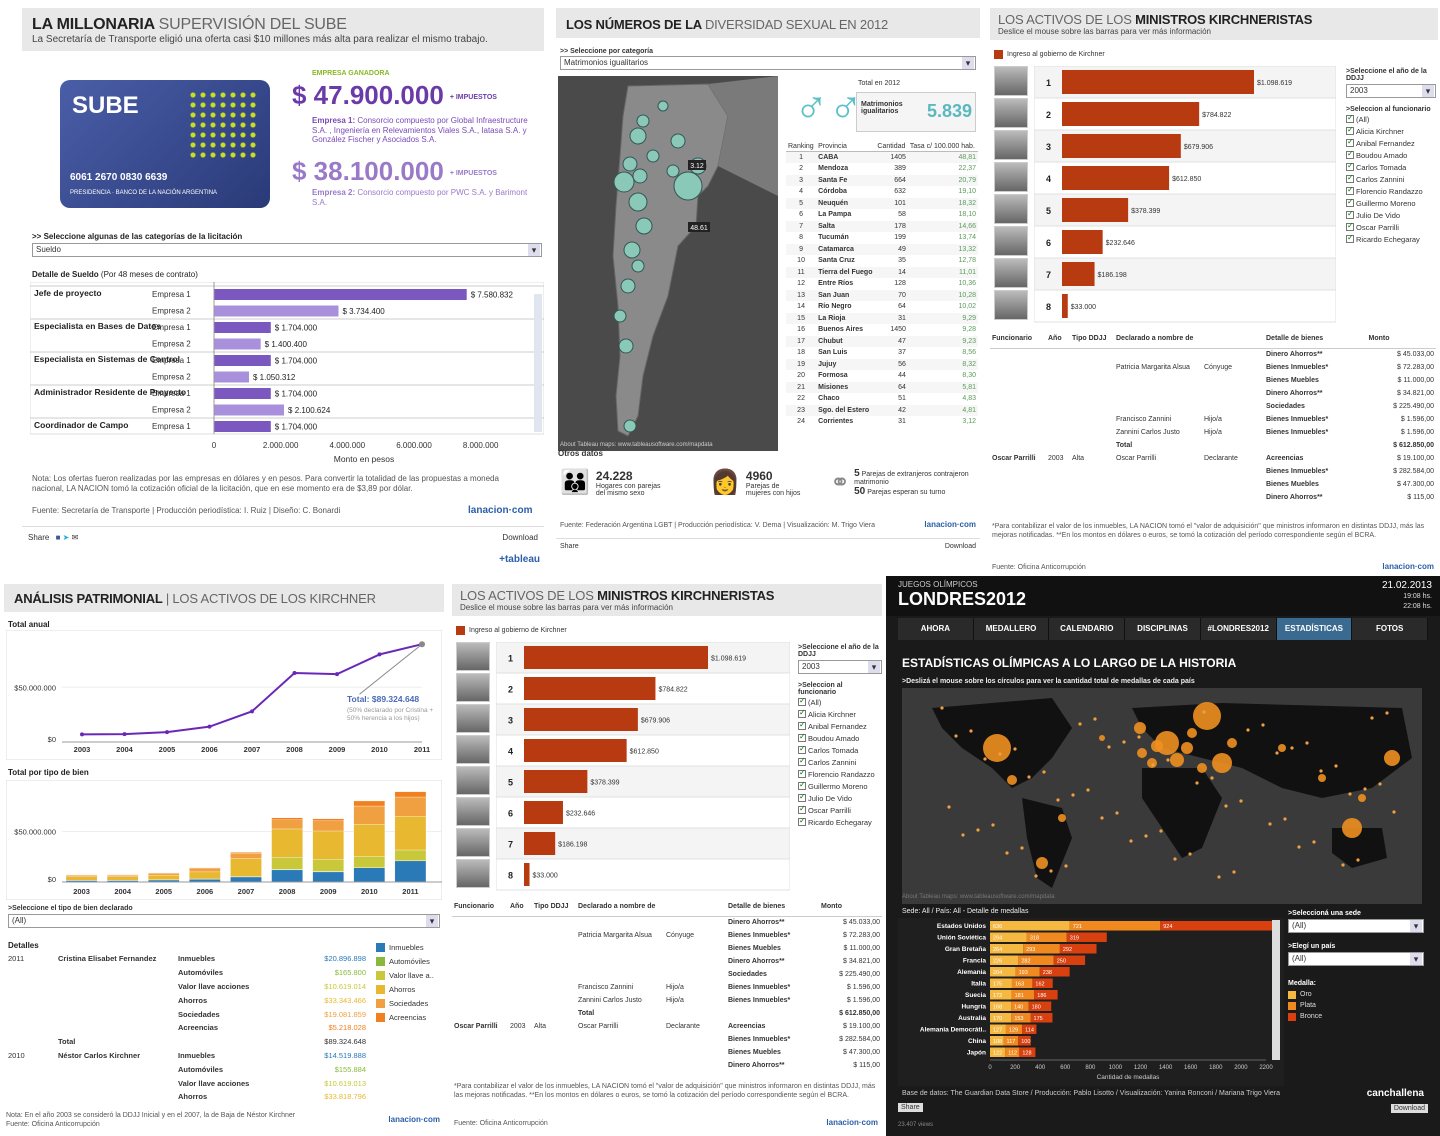 This screenshot has height=1136, width=1440. I want to click on legend-item: Valor llave a.., so click(405, 975).